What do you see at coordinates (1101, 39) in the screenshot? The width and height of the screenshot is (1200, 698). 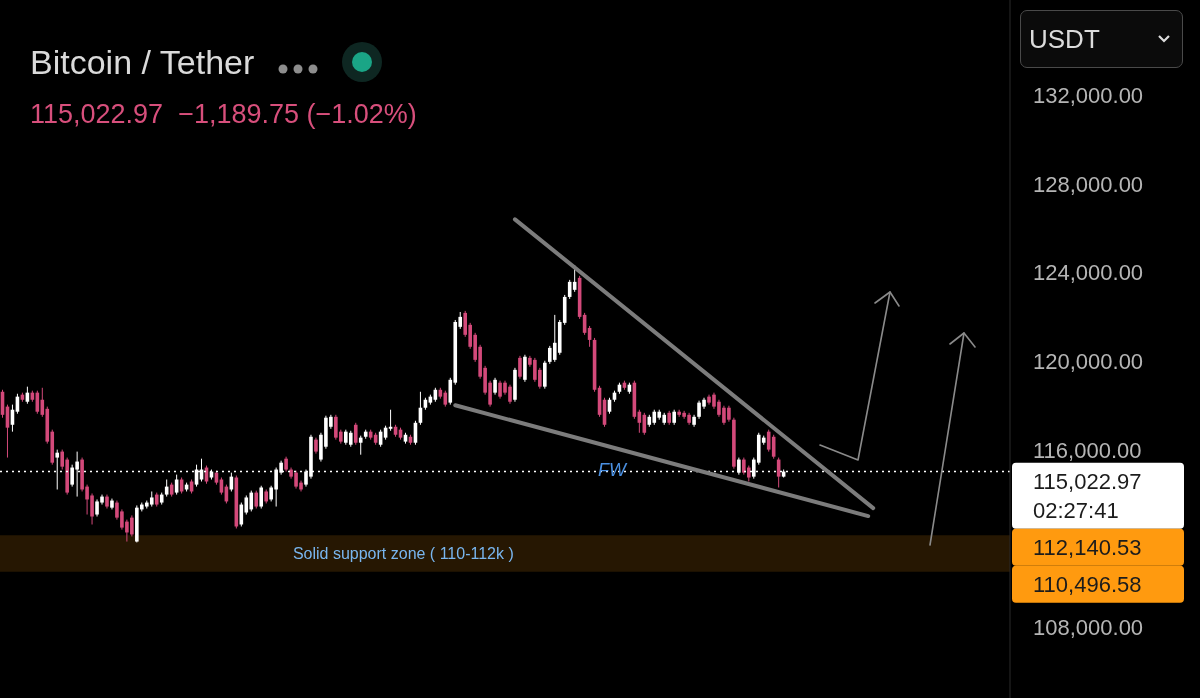 I see `dropdown: USDT` at bounding box center [1101, 39].